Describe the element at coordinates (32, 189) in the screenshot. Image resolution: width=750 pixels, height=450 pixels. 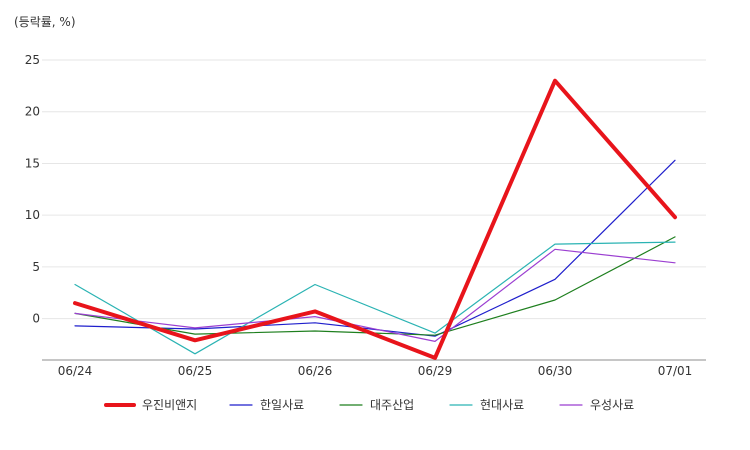
I see `y-axis-ticks: 0 5 10 15 20 25` at that location.